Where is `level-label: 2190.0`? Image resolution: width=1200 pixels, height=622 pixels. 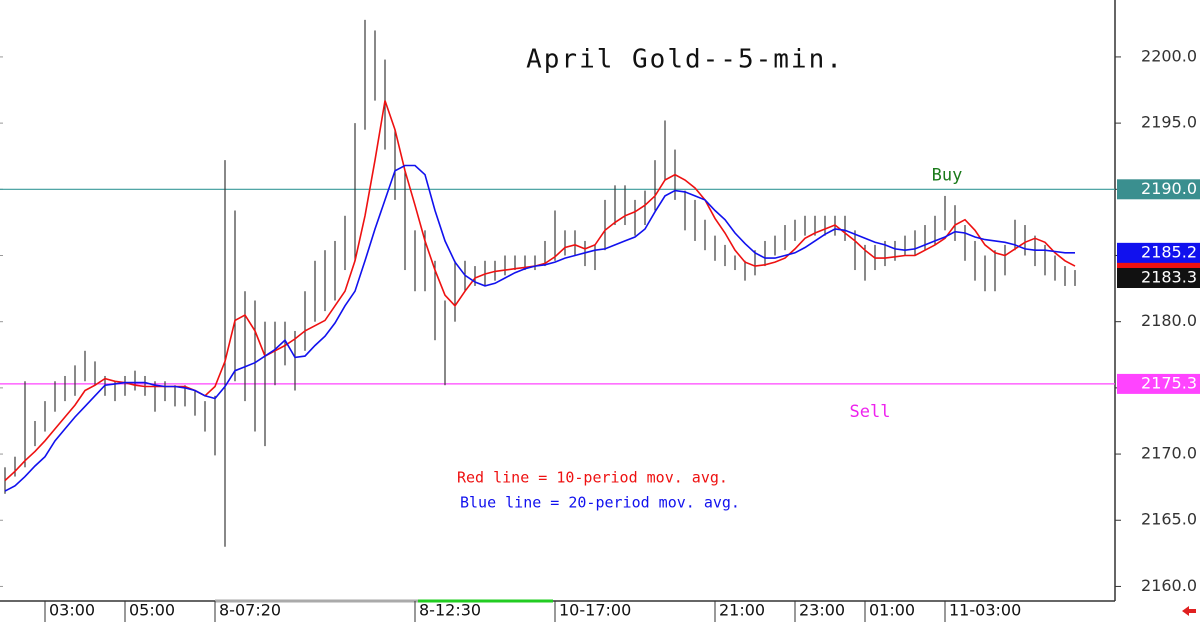
level-label: 2190.0 is located at coordinates (1169, 188).